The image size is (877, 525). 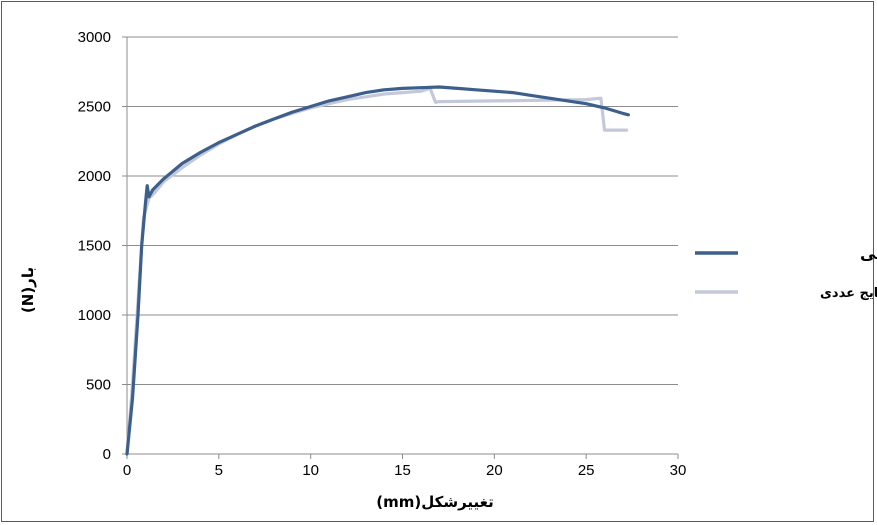 What do you see at coordinates (402, 470) in the screenshot?
I see `x-tick-label: 15` at bounding box center [402, 470].